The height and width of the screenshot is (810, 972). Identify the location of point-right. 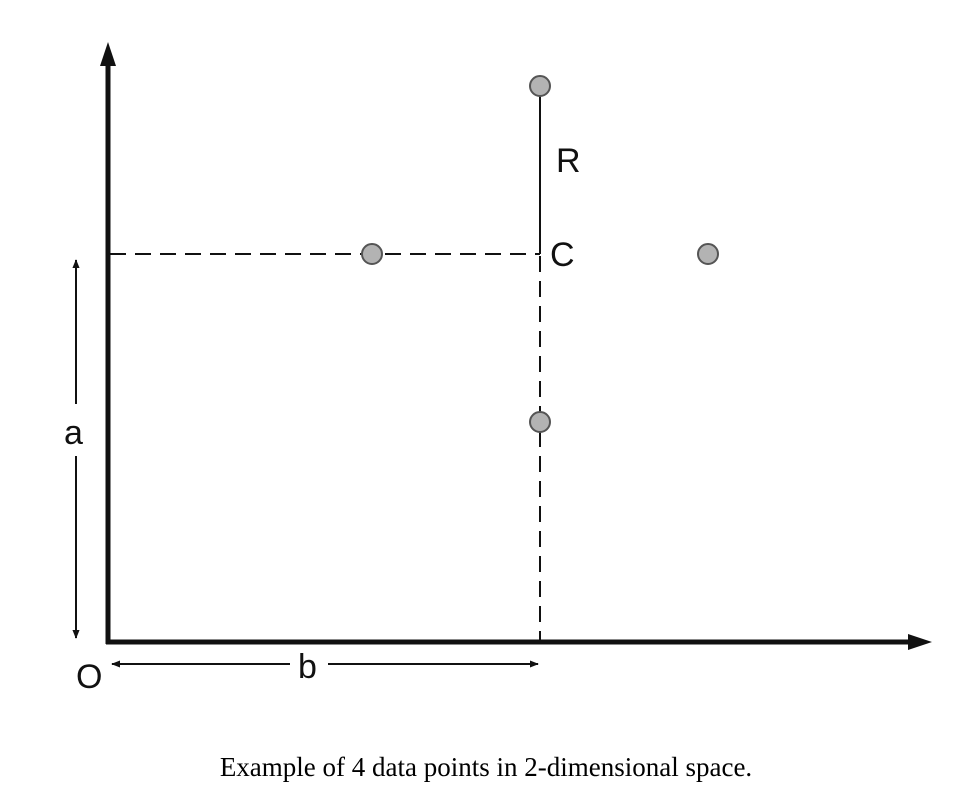
(708, 254).